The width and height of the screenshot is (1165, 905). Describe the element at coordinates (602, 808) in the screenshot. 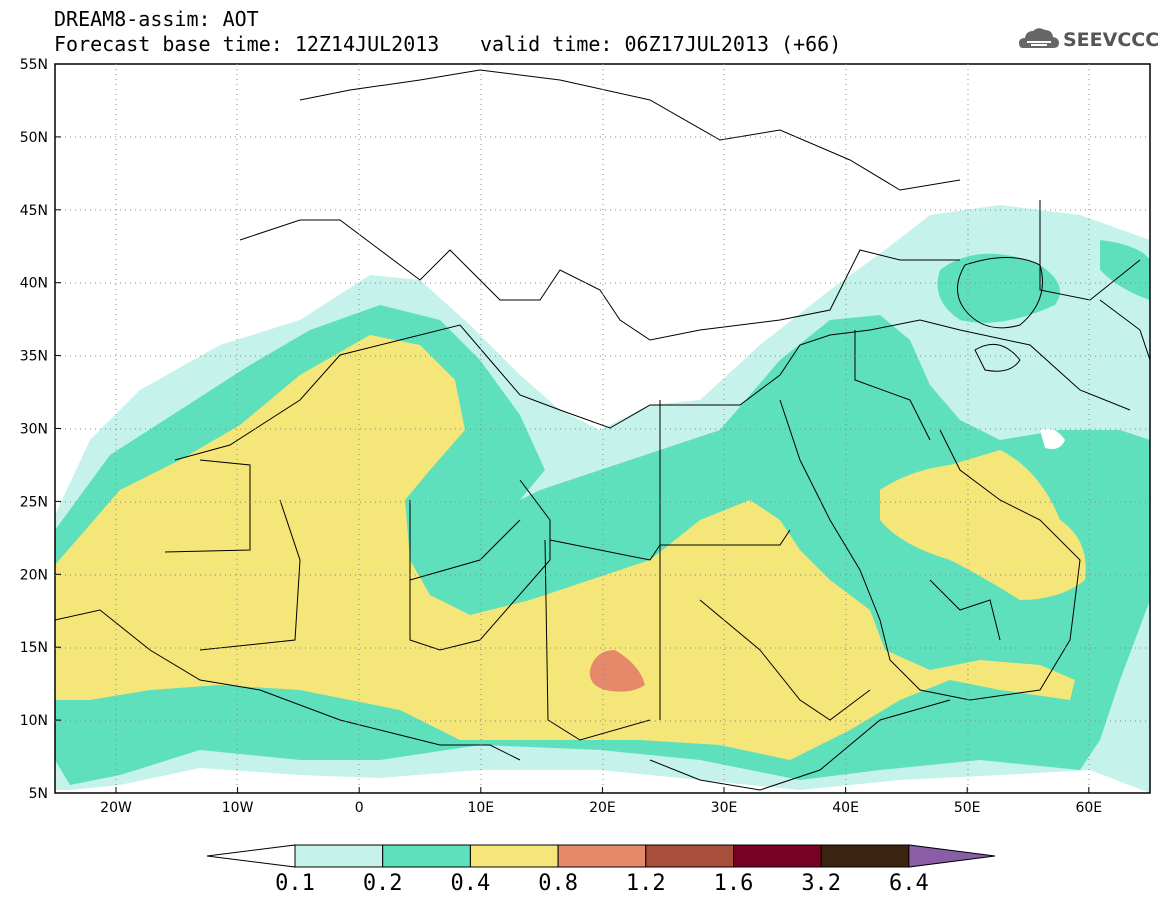

I see `lon-label: 20E` at that location.